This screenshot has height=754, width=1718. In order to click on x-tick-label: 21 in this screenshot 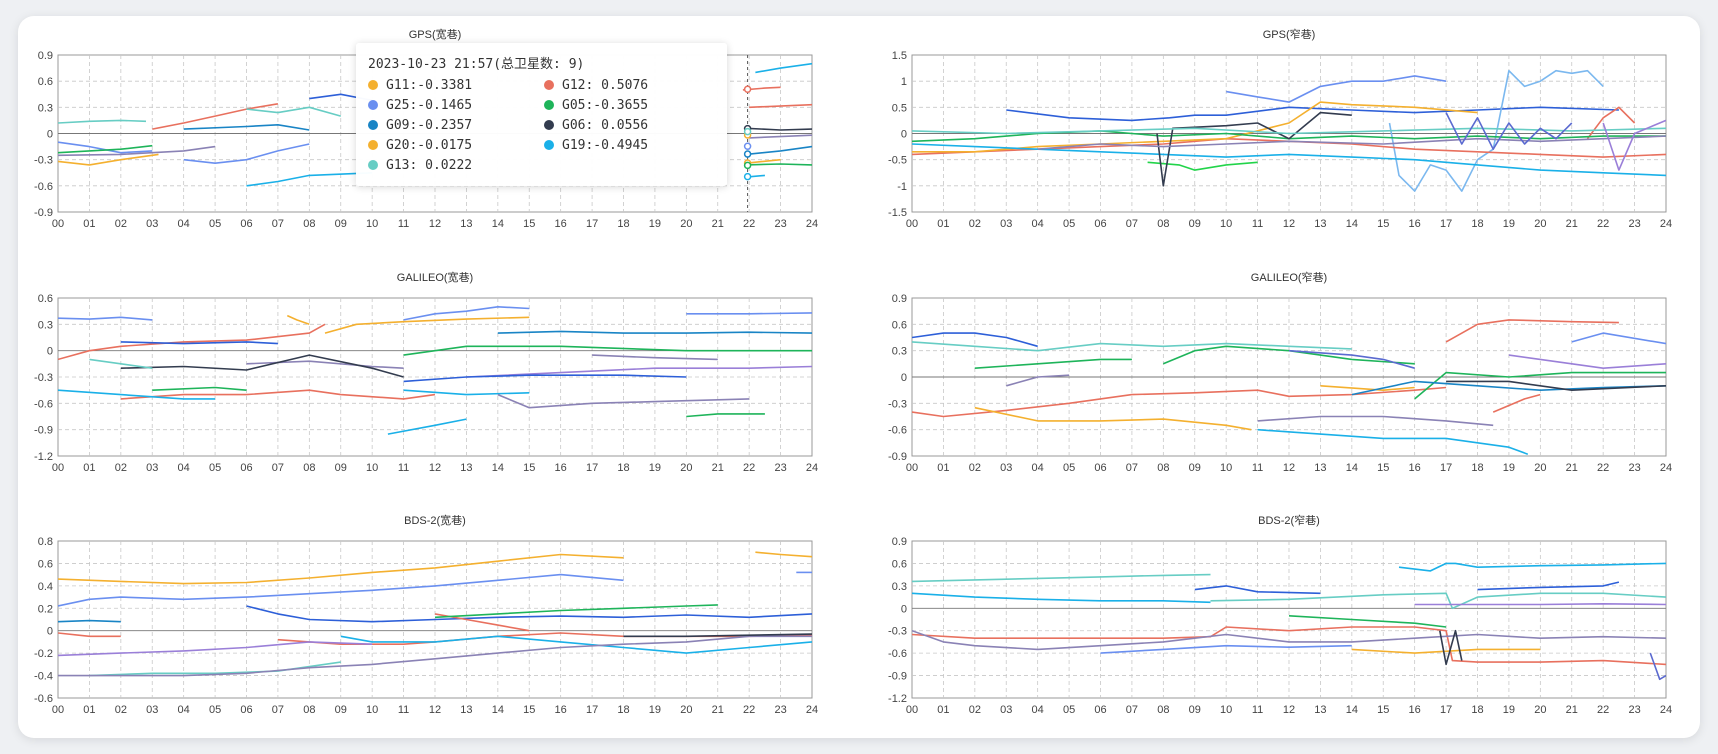, I will do `click(718, 224)`.